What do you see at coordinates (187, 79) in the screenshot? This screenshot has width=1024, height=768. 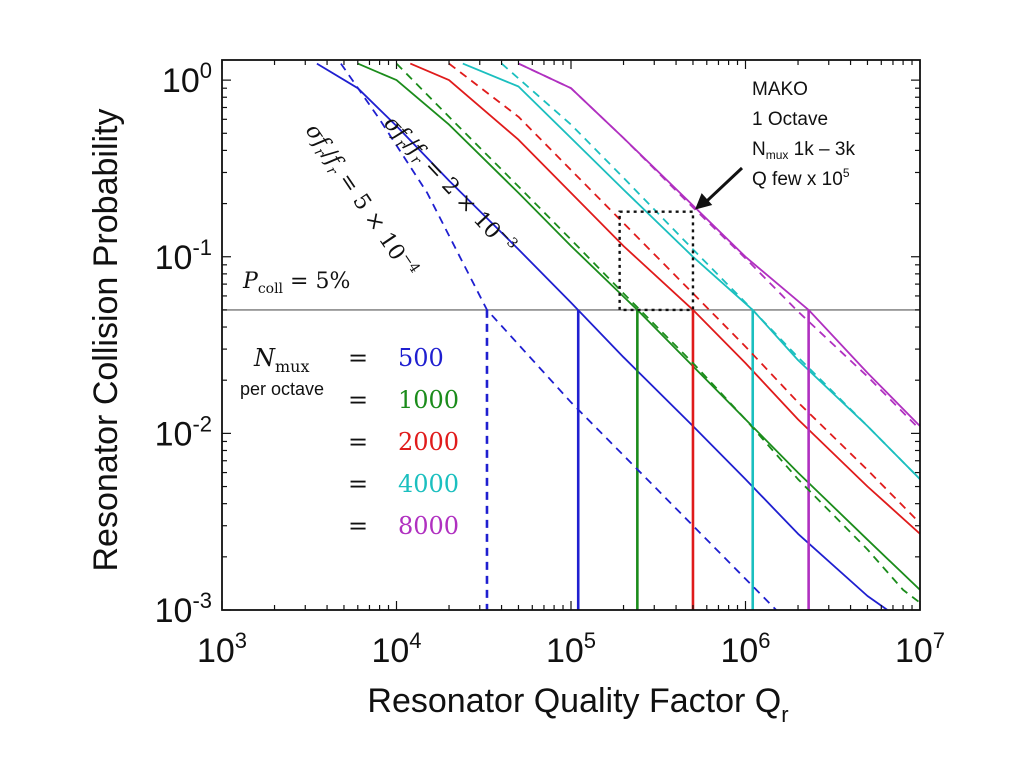 I see `y-tick-label: 10⁰` at bounding box center [187, 79].